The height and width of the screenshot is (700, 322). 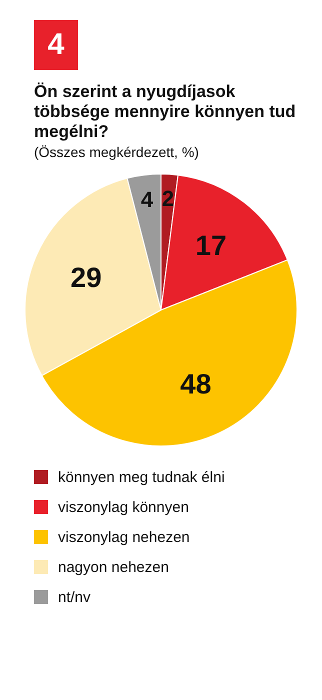 What do you see at coordinates (86, 278) in the screenshot?
I see `data-label: 29` at bounding box center [86, 278].